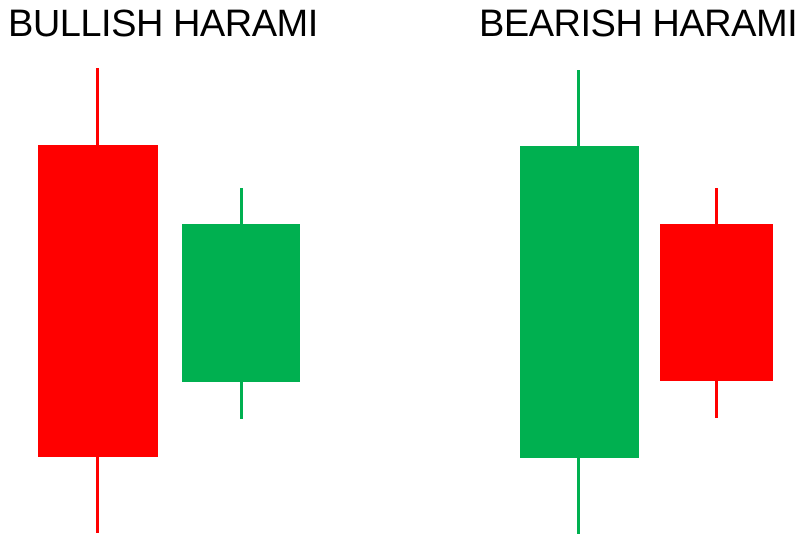 The width and height of the screenshot is (800, 543). What do you see at coordinates (98, 301) in the screenshot?
I see `large-red-candle-body` at bounding box center [98, 301].